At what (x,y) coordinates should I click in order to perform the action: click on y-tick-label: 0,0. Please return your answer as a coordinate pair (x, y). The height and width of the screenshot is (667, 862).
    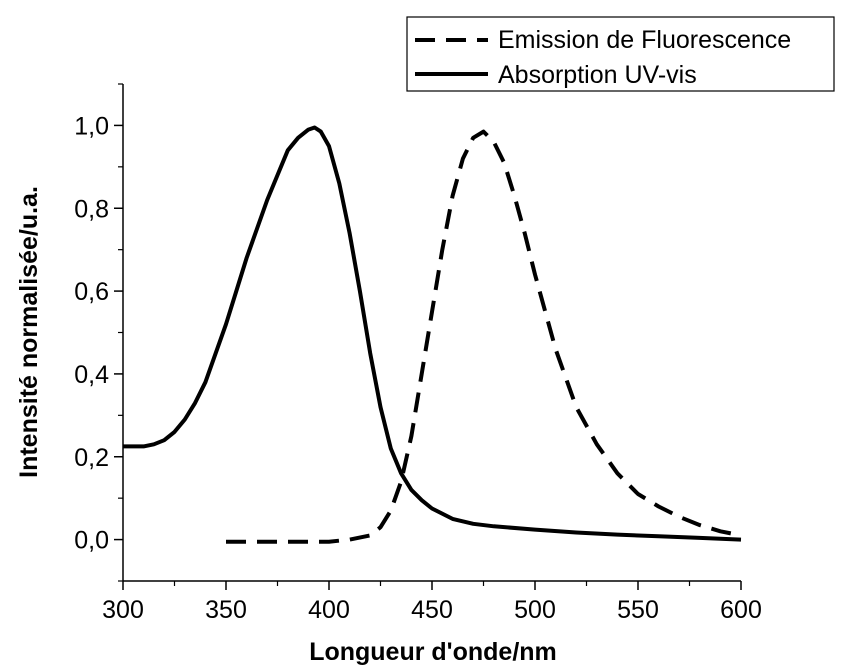
    Looking at the image, I should click on (91, 541).